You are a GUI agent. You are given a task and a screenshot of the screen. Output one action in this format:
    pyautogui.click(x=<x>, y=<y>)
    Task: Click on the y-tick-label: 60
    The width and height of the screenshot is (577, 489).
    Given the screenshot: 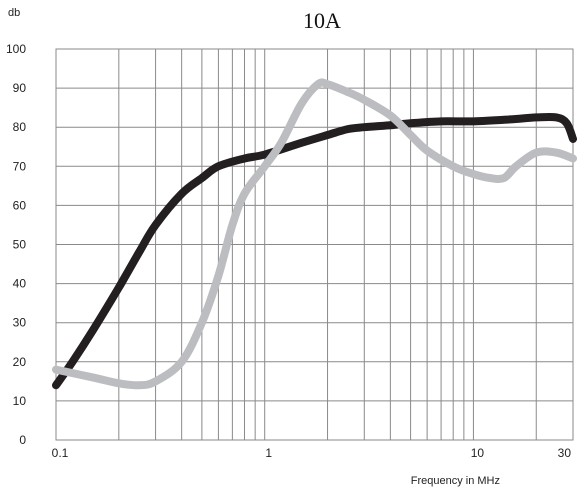 What is the action you would take?
    pyautogui.click(x=20, y=205)
    